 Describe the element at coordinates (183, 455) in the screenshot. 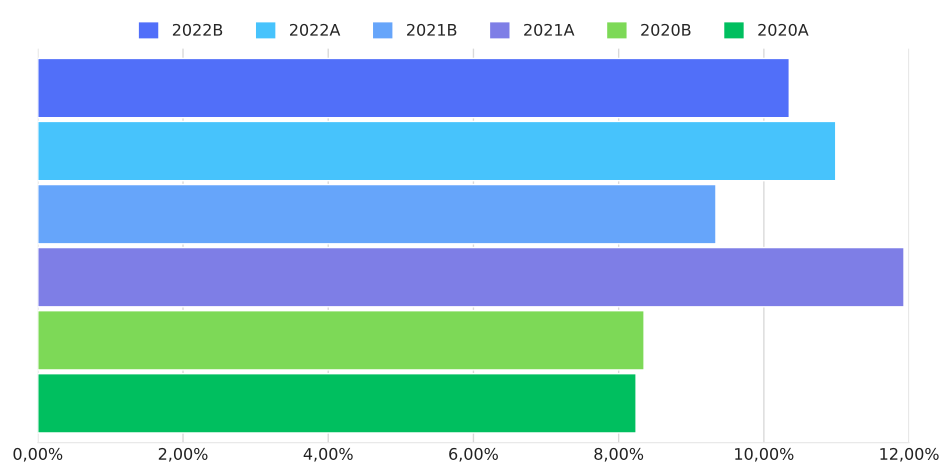

I see `x-tick-label: 2,00%` at that location.